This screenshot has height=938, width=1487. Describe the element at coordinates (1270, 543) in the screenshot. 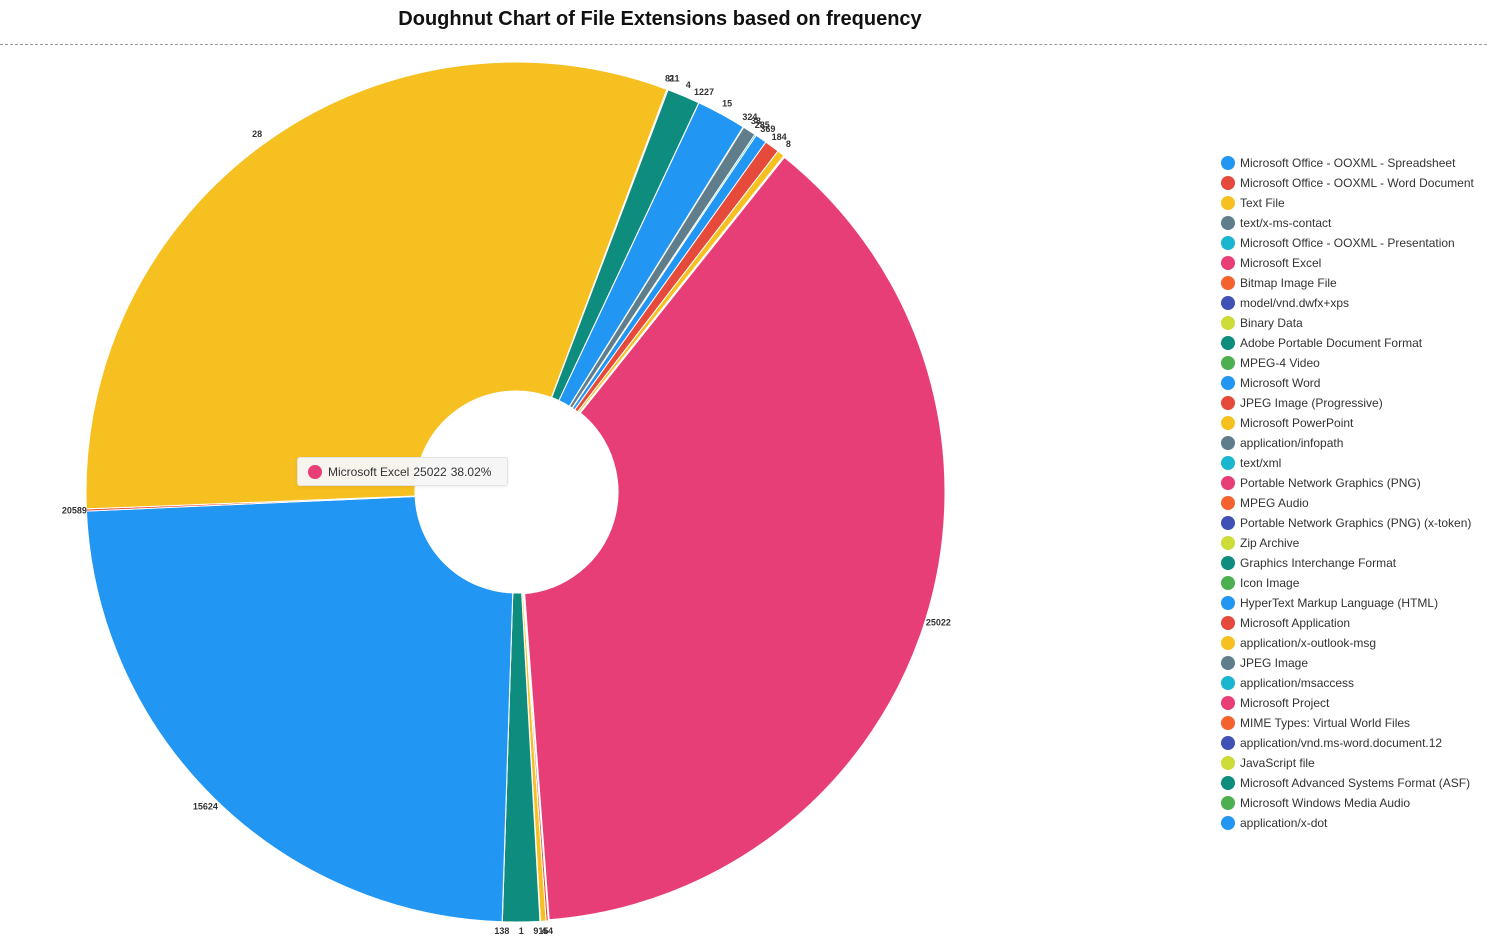

I see `legend-label: Zip Archive` at that location.